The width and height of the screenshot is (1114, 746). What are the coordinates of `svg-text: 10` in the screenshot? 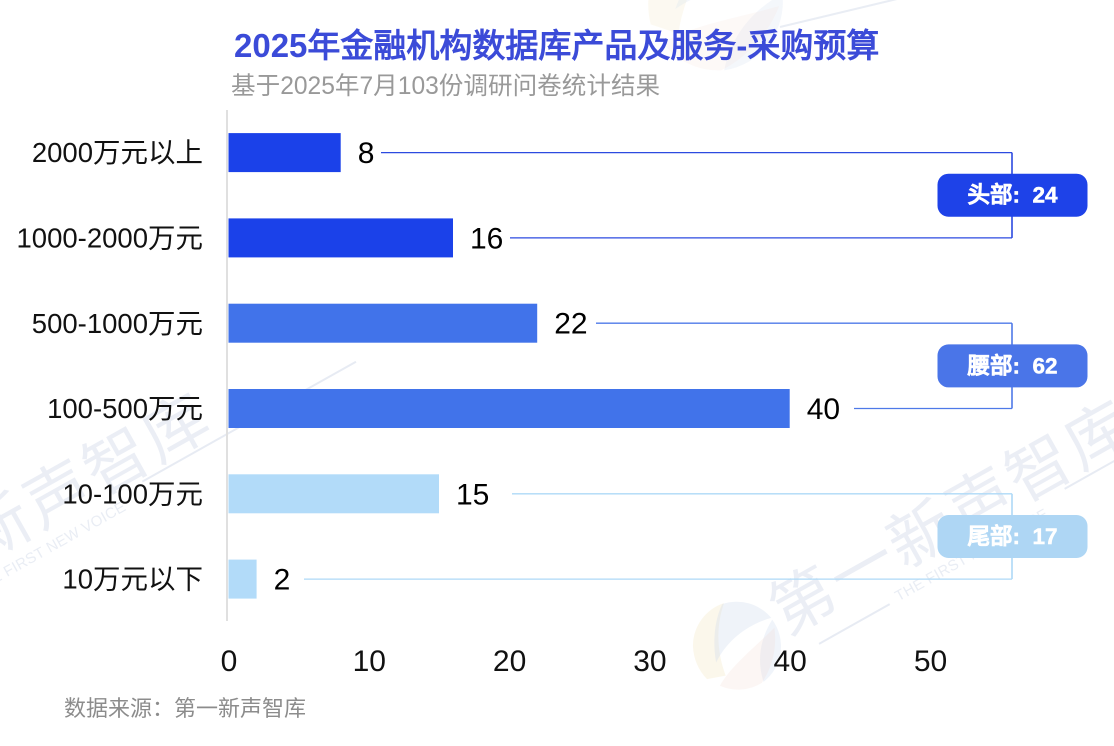 It's located at (369, 661).